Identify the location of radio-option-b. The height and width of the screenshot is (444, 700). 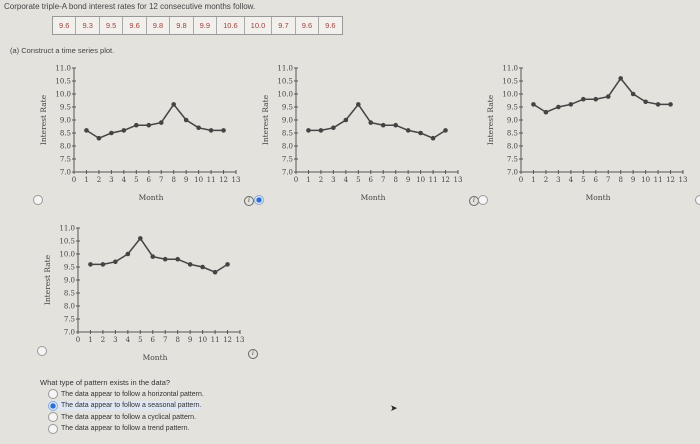
(259, 200).